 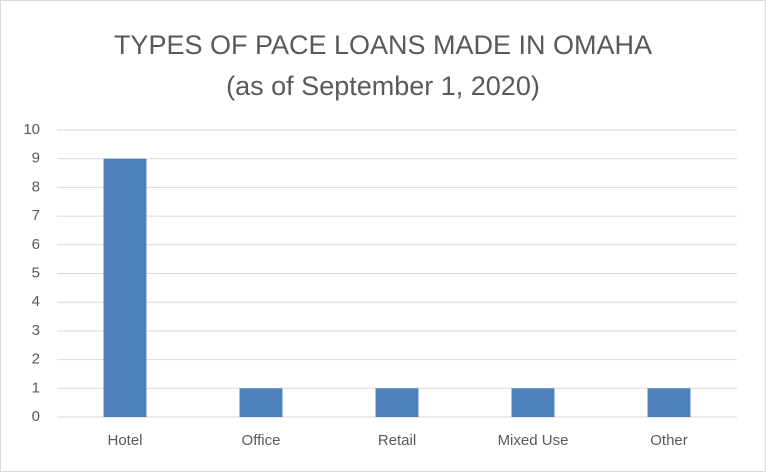 I want to click on x-tick-label: Mixed Use, so click(x=533, y=440).